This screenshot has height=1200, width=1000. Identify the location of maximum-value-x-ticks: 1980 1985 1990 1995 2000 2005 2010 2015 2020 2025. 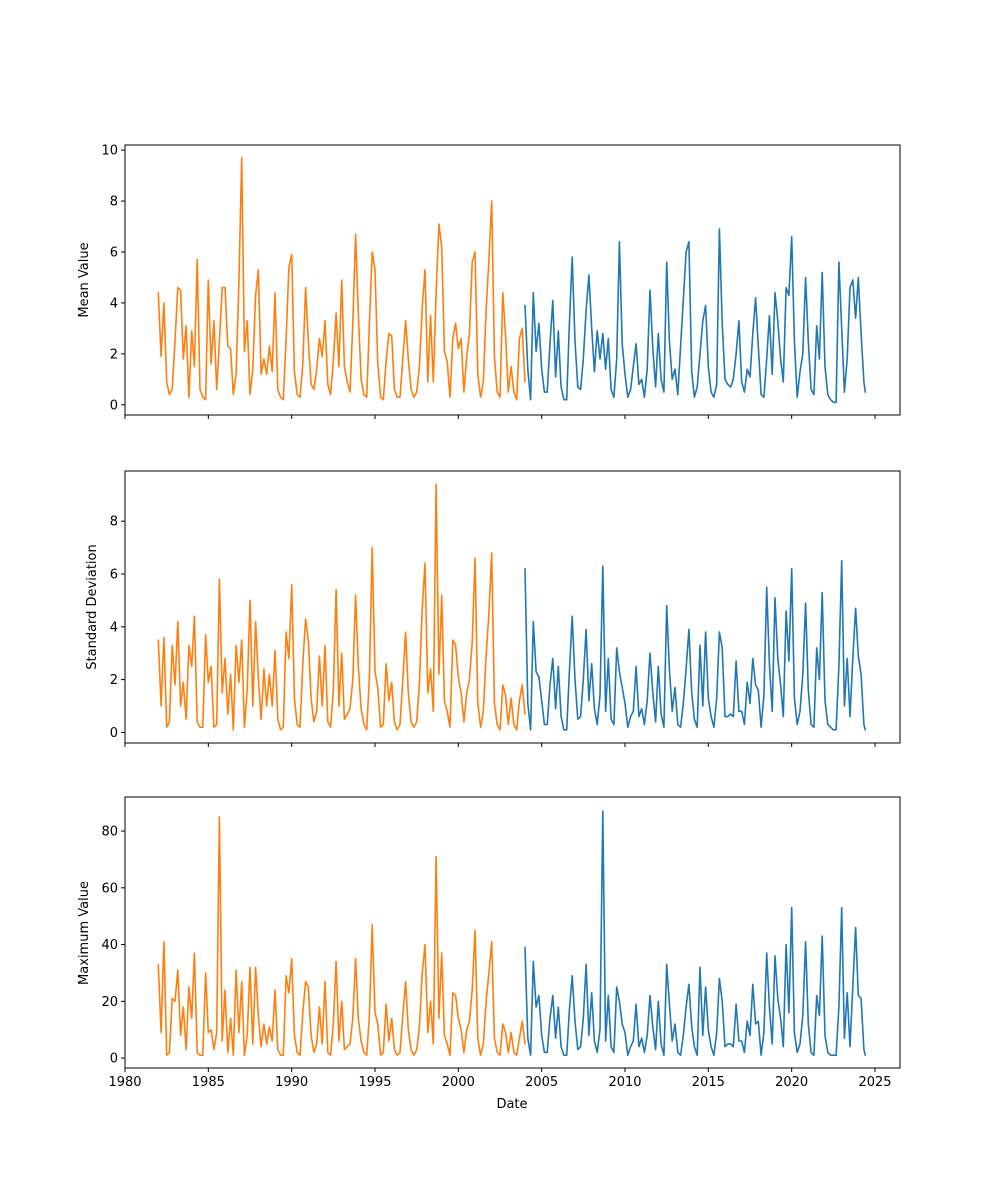
(500, 1079).